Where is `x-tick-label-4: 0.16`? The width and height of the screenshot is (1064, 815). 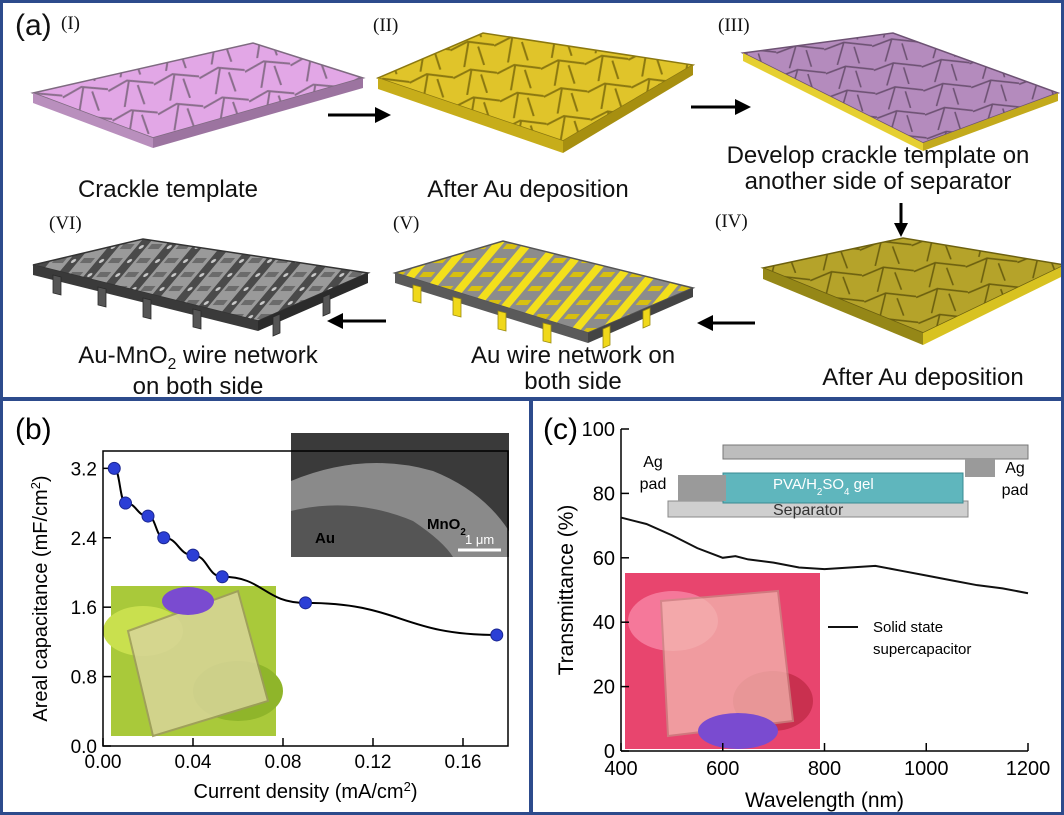
x-tick-label-4: 0.16 is located at coordinates (463, 762).